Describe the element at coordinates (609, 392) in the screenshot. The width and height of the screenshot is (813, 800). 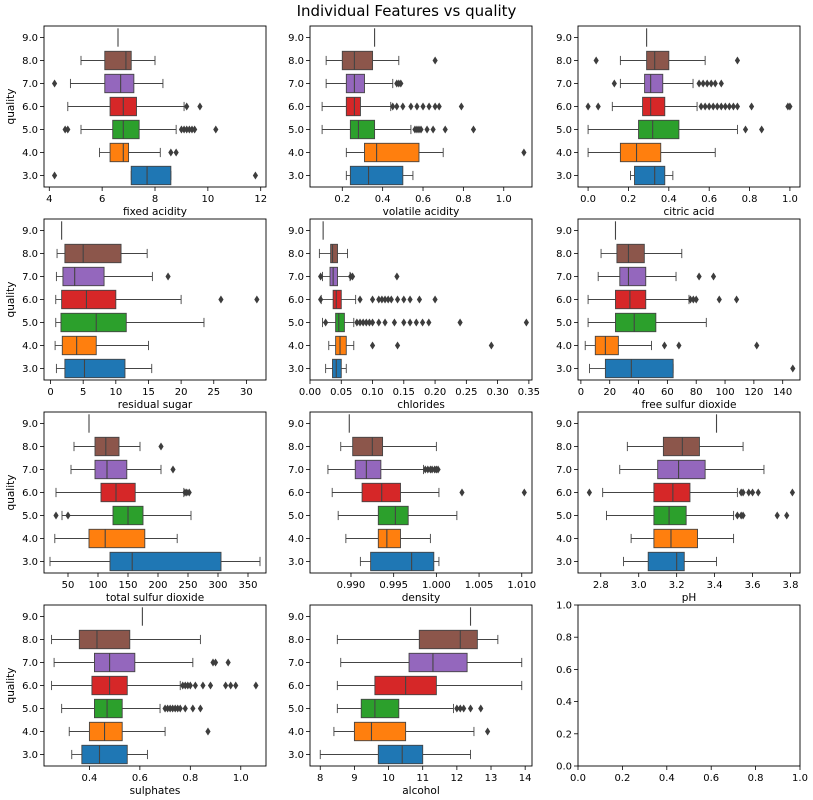
I see `x-tick-label: 20` at that location.